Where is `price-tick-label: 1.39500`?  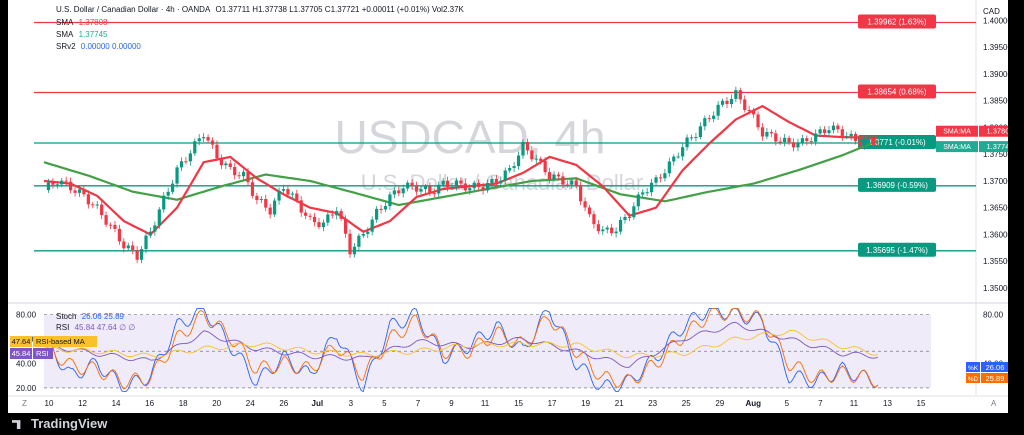 price-tick-label: 1.39500 is located at coordinates (995, 47).